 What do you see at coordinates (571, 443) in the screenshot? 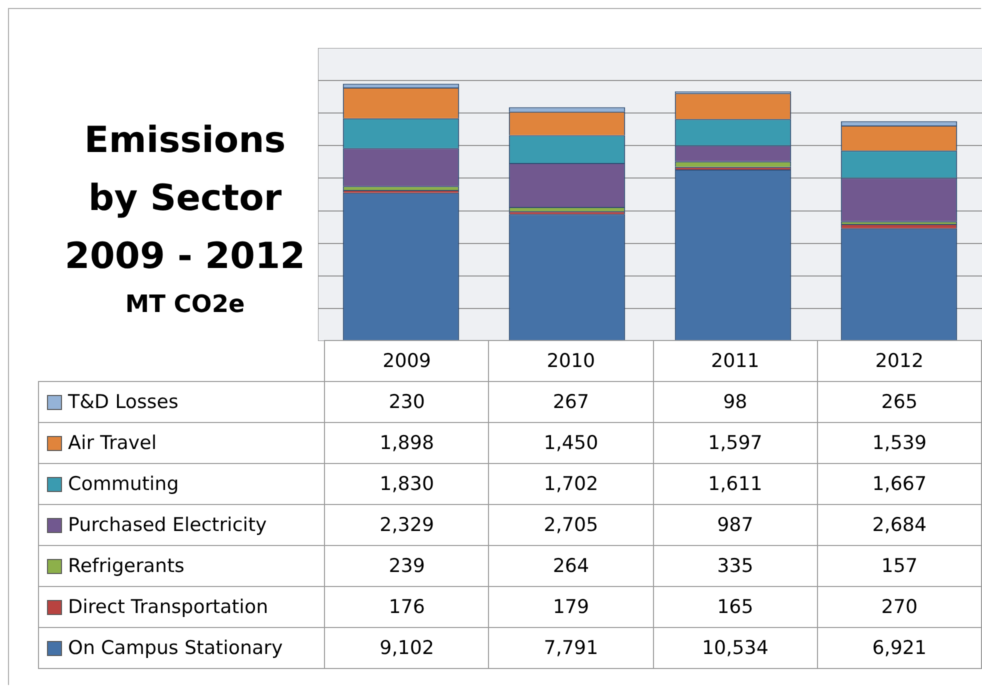
I see `data-label: 1,450` at bounding box center [571, 443].